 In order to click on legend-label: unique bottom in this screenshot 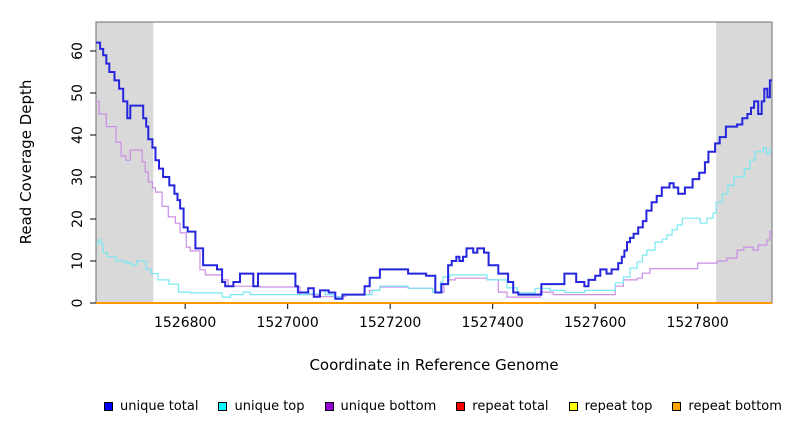, I will do `click(388, 406)`.